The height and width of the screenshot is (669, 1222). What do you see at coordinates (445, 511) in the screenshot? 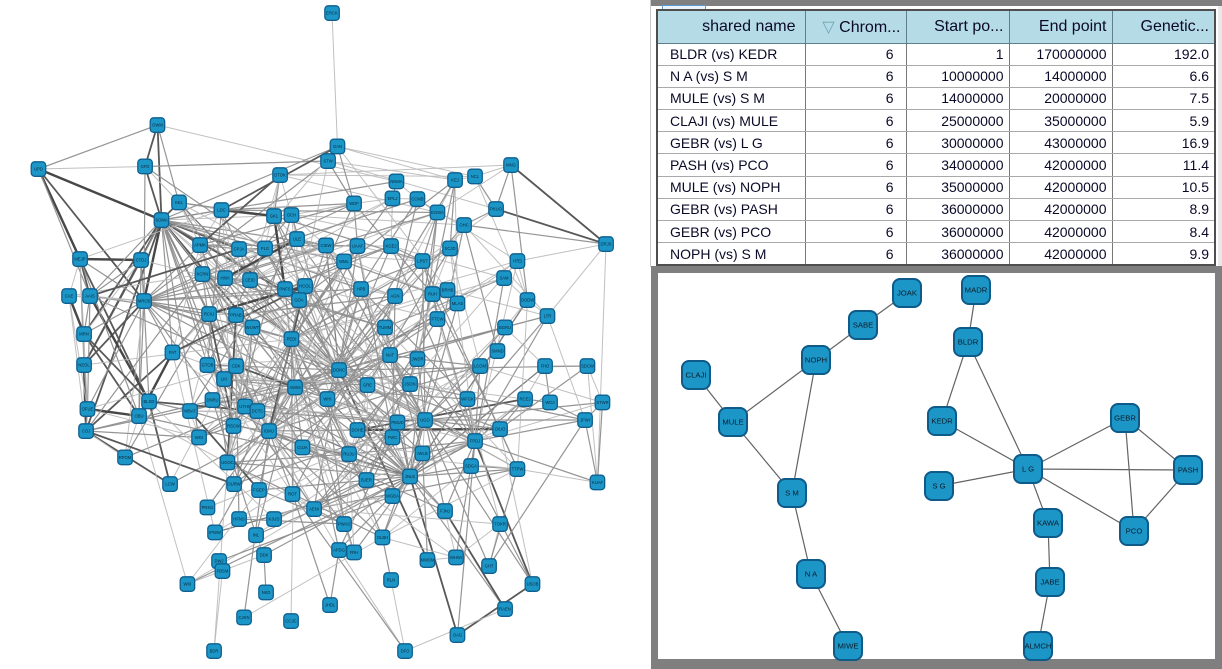
I see `svg-text: FJNJ` at bounding box center [445, 511].